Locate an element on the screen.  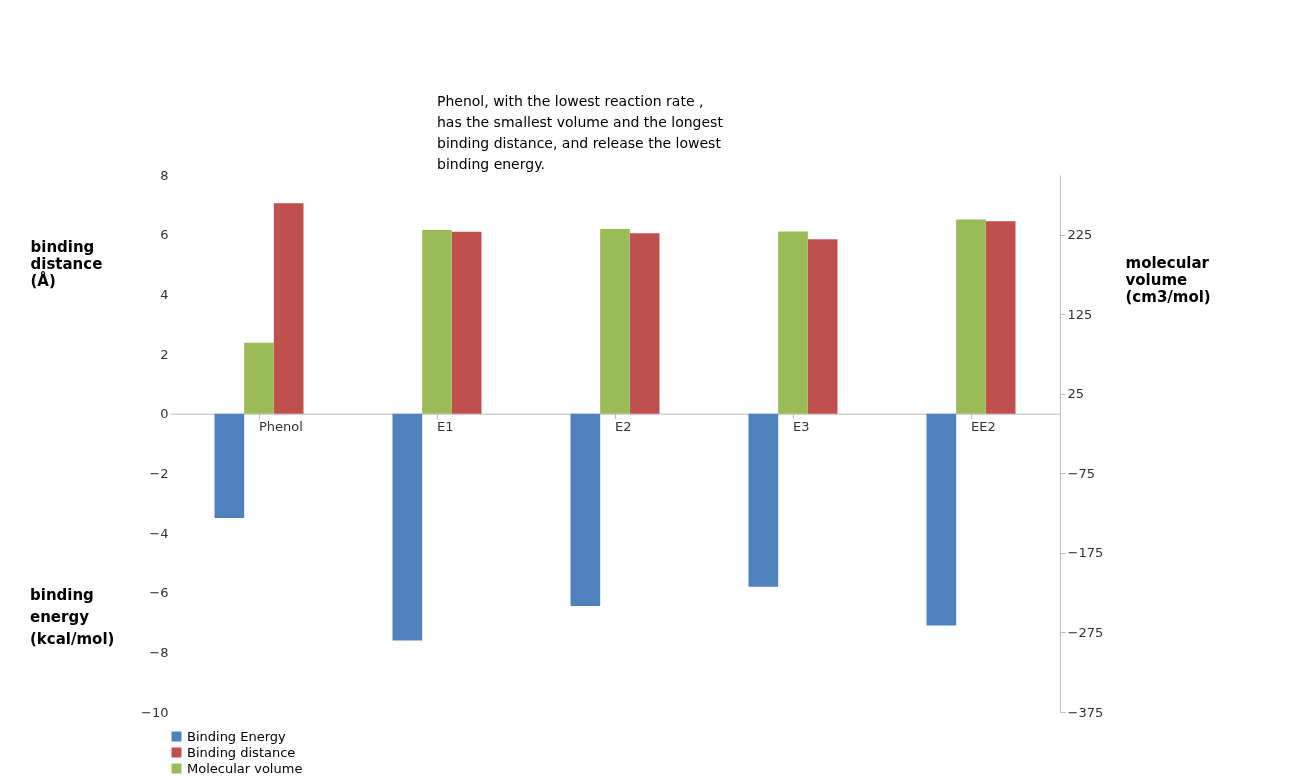
y2-axis-title: molecular volume (cm3/mol) is located at coordinates (1168, 280).